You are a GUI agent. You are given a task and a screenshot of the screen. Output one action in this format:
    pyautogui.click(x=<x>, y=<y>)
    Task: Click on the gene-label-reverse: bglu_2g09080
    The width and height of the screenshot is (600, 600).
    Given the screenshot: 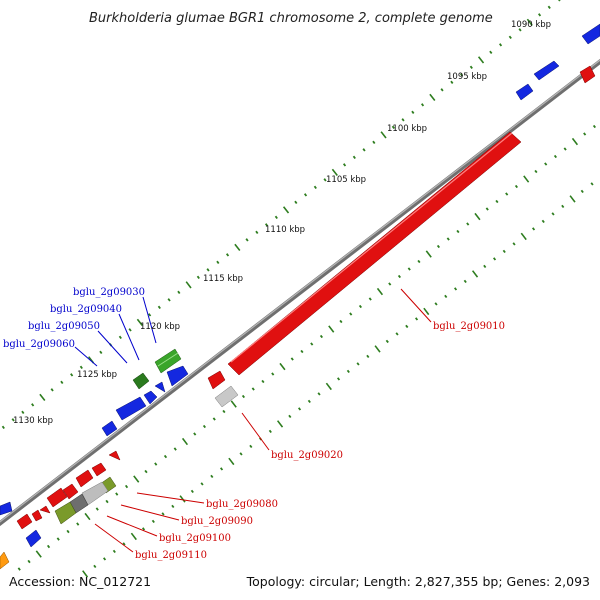 What is the action you would take?
    pyautogui.click(x=242, y=504)
    